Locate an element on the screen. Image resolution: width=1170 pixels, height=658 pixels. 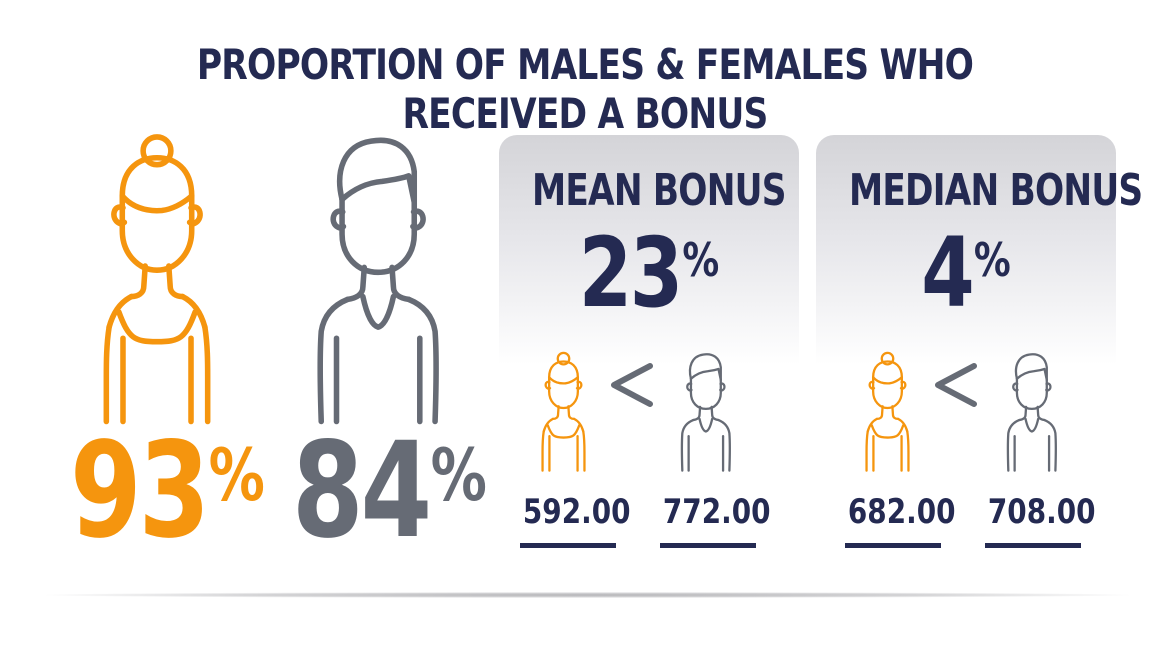
male-proportion-value: 84 is located at coordinates (362, 491).